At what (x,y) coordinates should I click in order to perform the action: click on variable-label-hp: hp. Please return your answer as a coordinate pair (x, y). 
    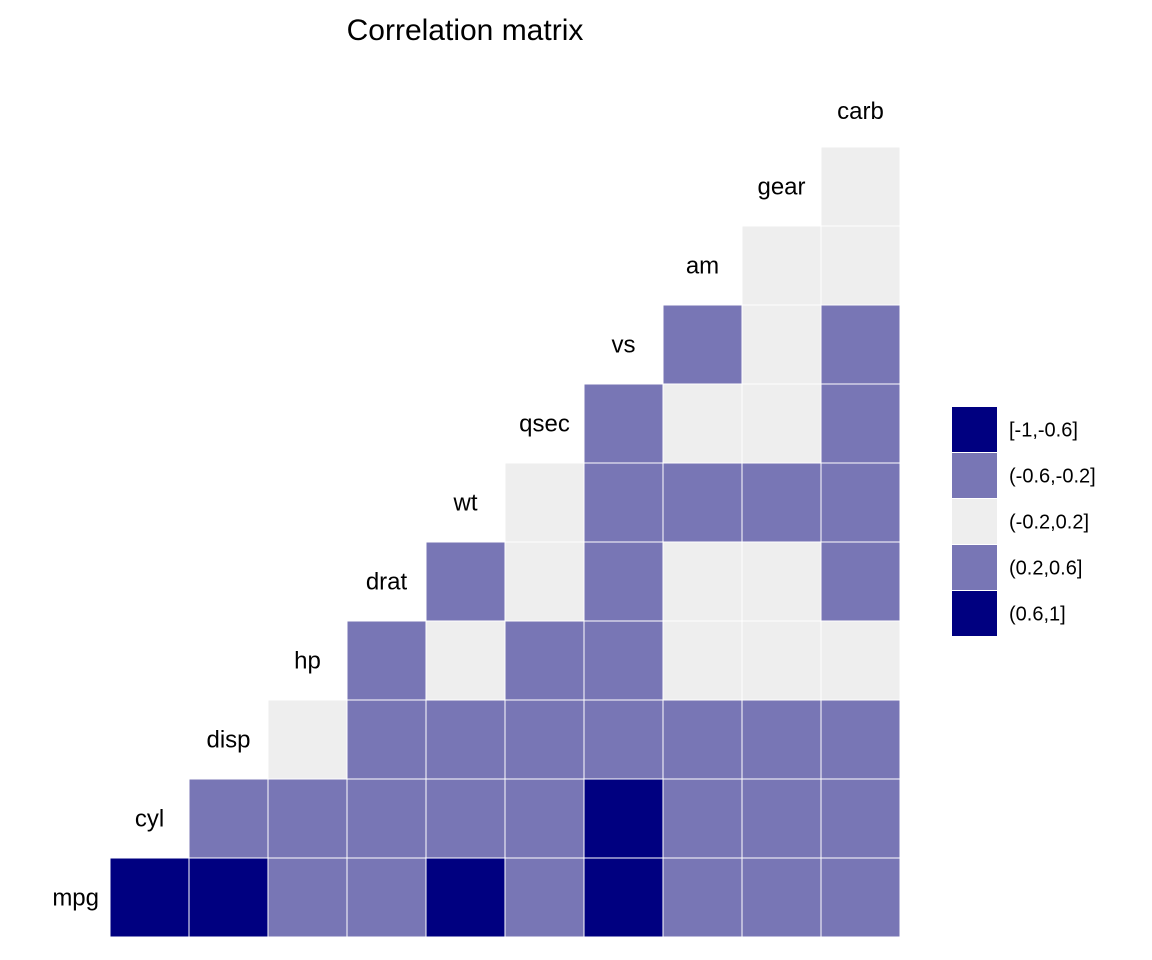
    Looking at the image, I should click on (307, 661).